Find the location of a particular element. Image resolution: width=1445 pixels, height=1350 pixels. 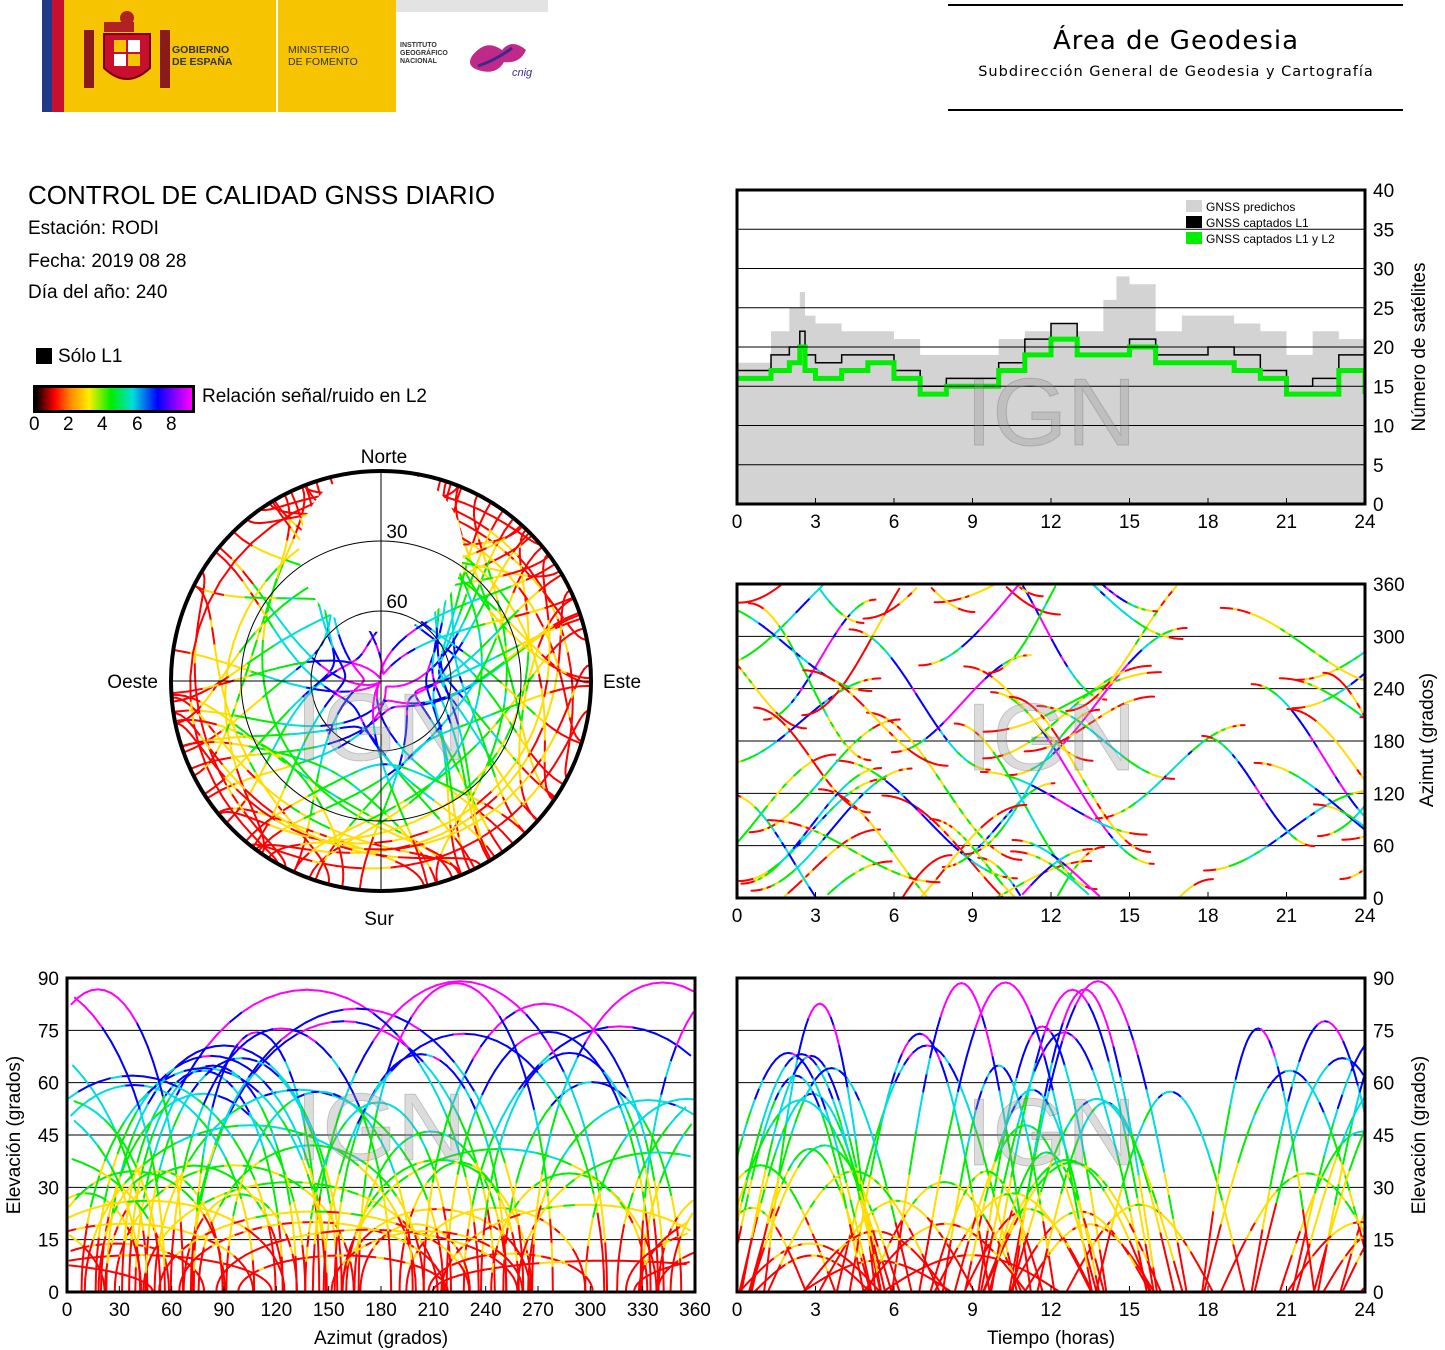

y-tick-label: 60 is located at coordinates (1383, 847).